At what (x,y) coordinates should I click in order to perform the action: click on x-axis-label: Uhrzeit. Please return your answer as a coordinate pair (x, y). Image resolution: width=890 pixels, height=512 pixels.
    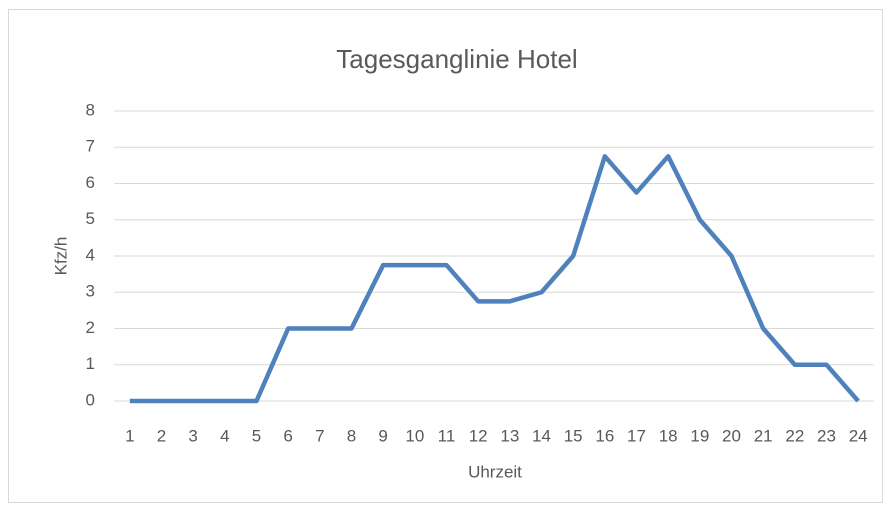
    Looking at the image, I should click on (495, 471).